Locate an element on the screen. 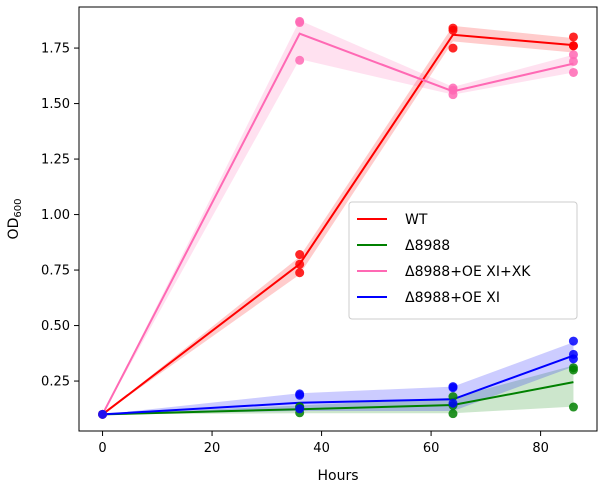 The width and height of the screenshot is (598, 486). legend-label-0: WT is located at coordinates (416, 220).